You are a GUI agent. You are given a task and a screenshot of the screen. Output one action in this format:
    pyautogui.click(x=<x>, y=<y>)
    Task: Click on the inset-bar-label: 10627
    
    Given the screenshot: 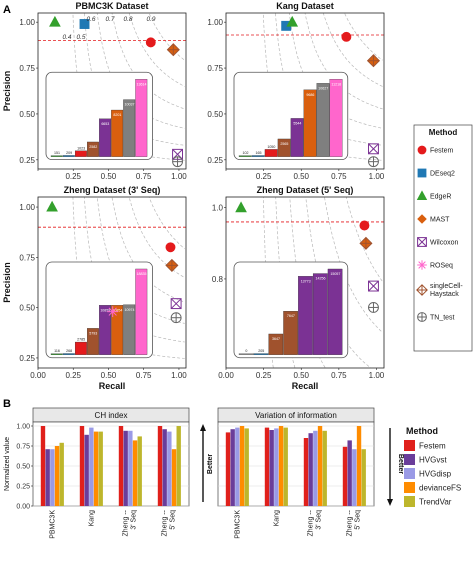 What is the action you would take?
    pyautogui.click(x=323, y=88)
    